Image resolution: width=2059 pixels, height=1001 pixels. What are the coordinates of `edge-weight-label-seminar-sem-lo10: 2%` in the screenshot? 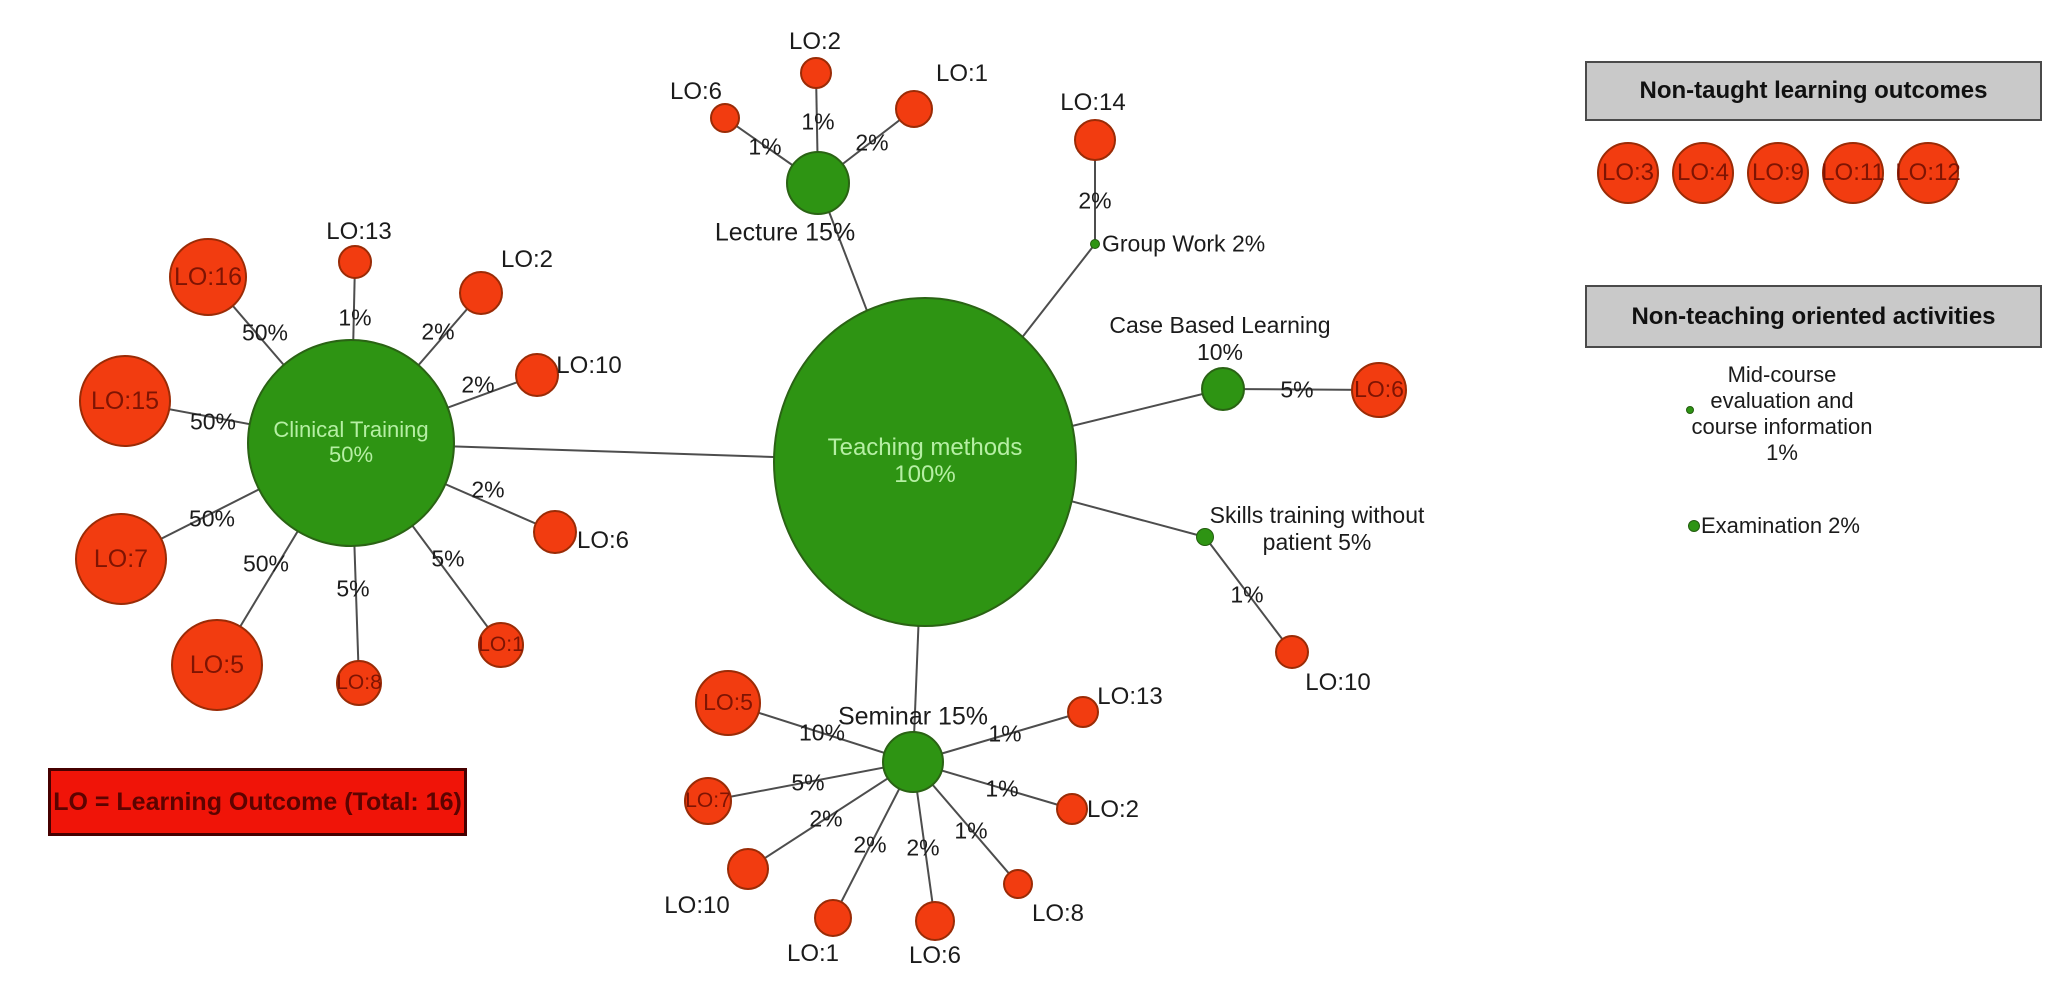 It's located at (826, 818).